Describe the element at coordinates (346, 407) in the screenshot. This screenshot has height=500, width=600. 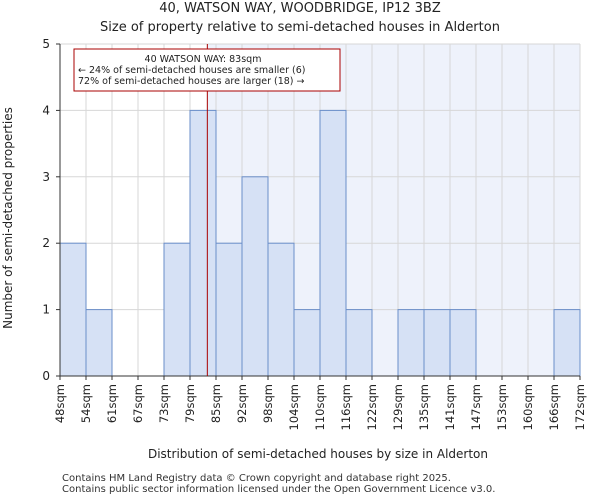
I see `x-tick-label: 116sqm` at that location.